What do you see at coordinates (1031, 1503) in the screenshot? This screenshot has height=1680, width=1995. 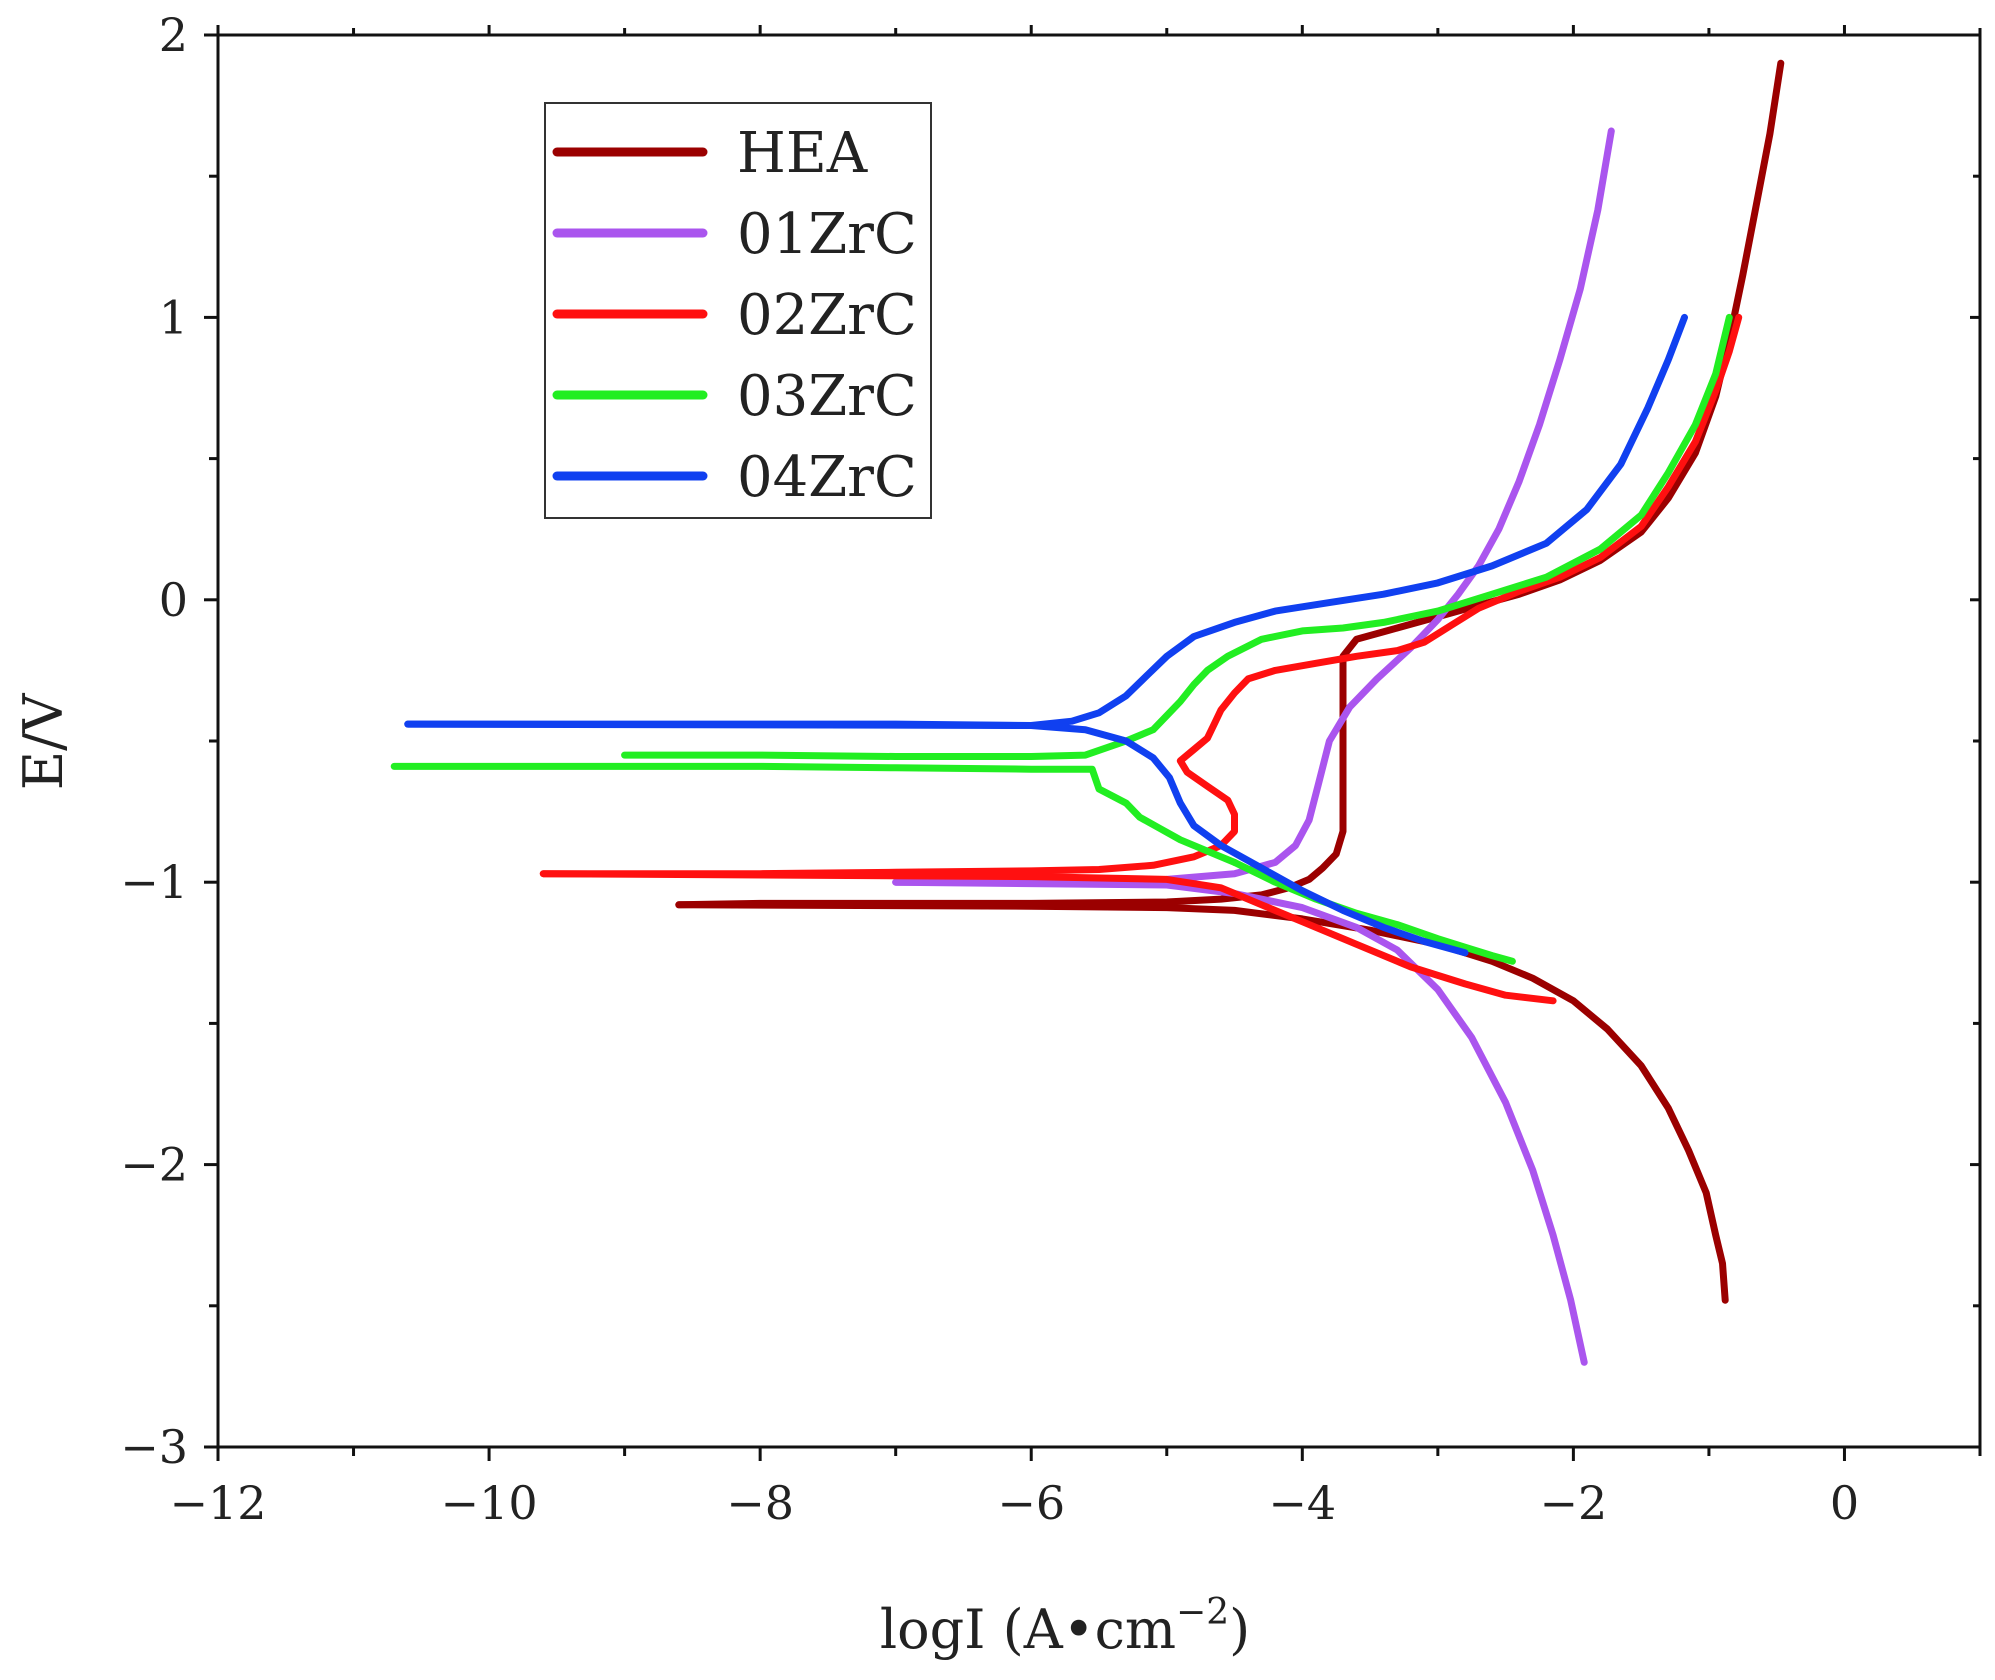 I see `x-tick-label: −6` at bounding box center [1031, 1503].